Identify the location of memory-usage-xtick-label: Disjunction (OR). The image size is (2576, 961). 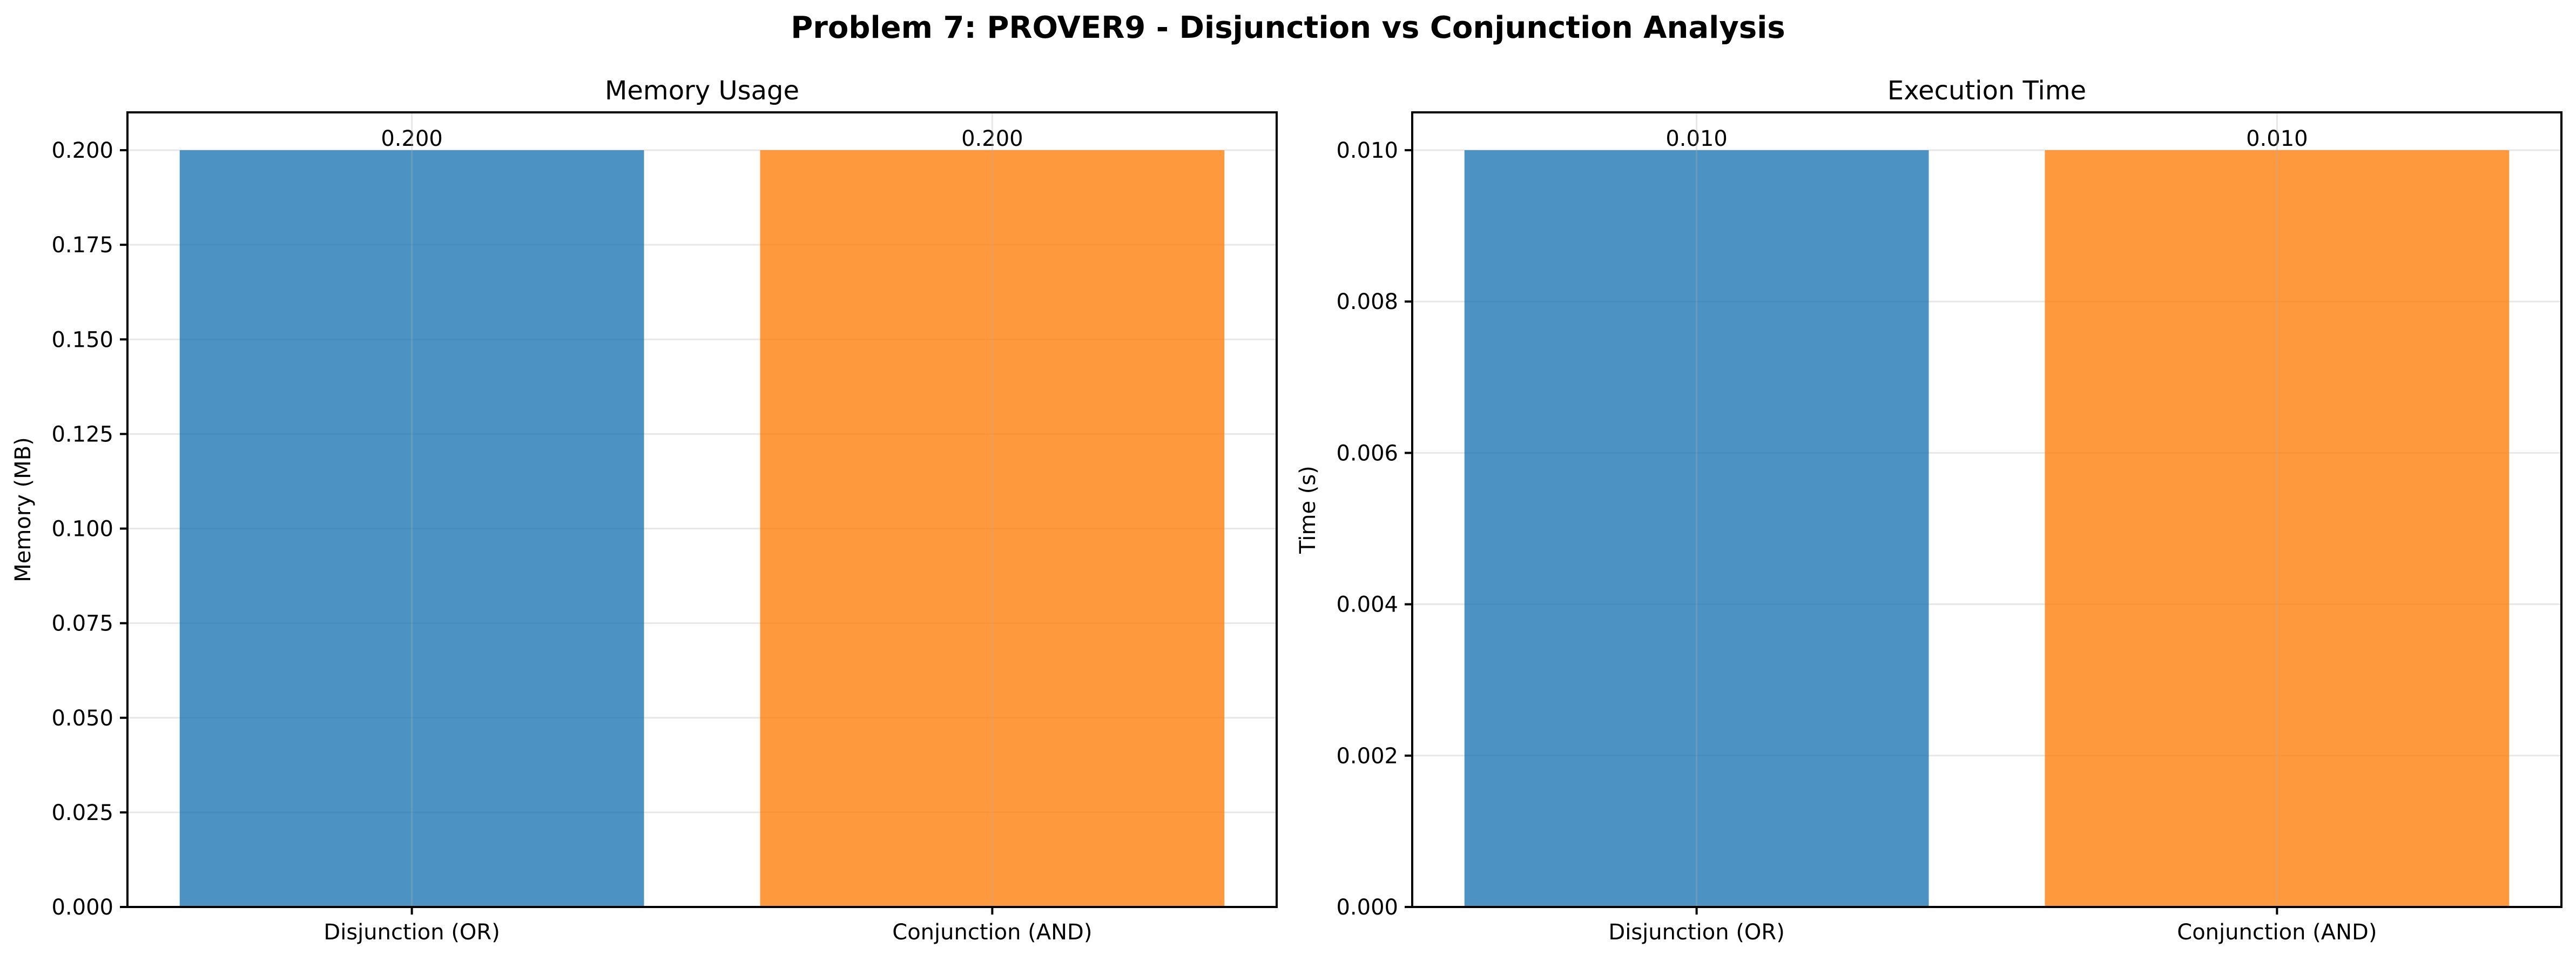
(411, 932).